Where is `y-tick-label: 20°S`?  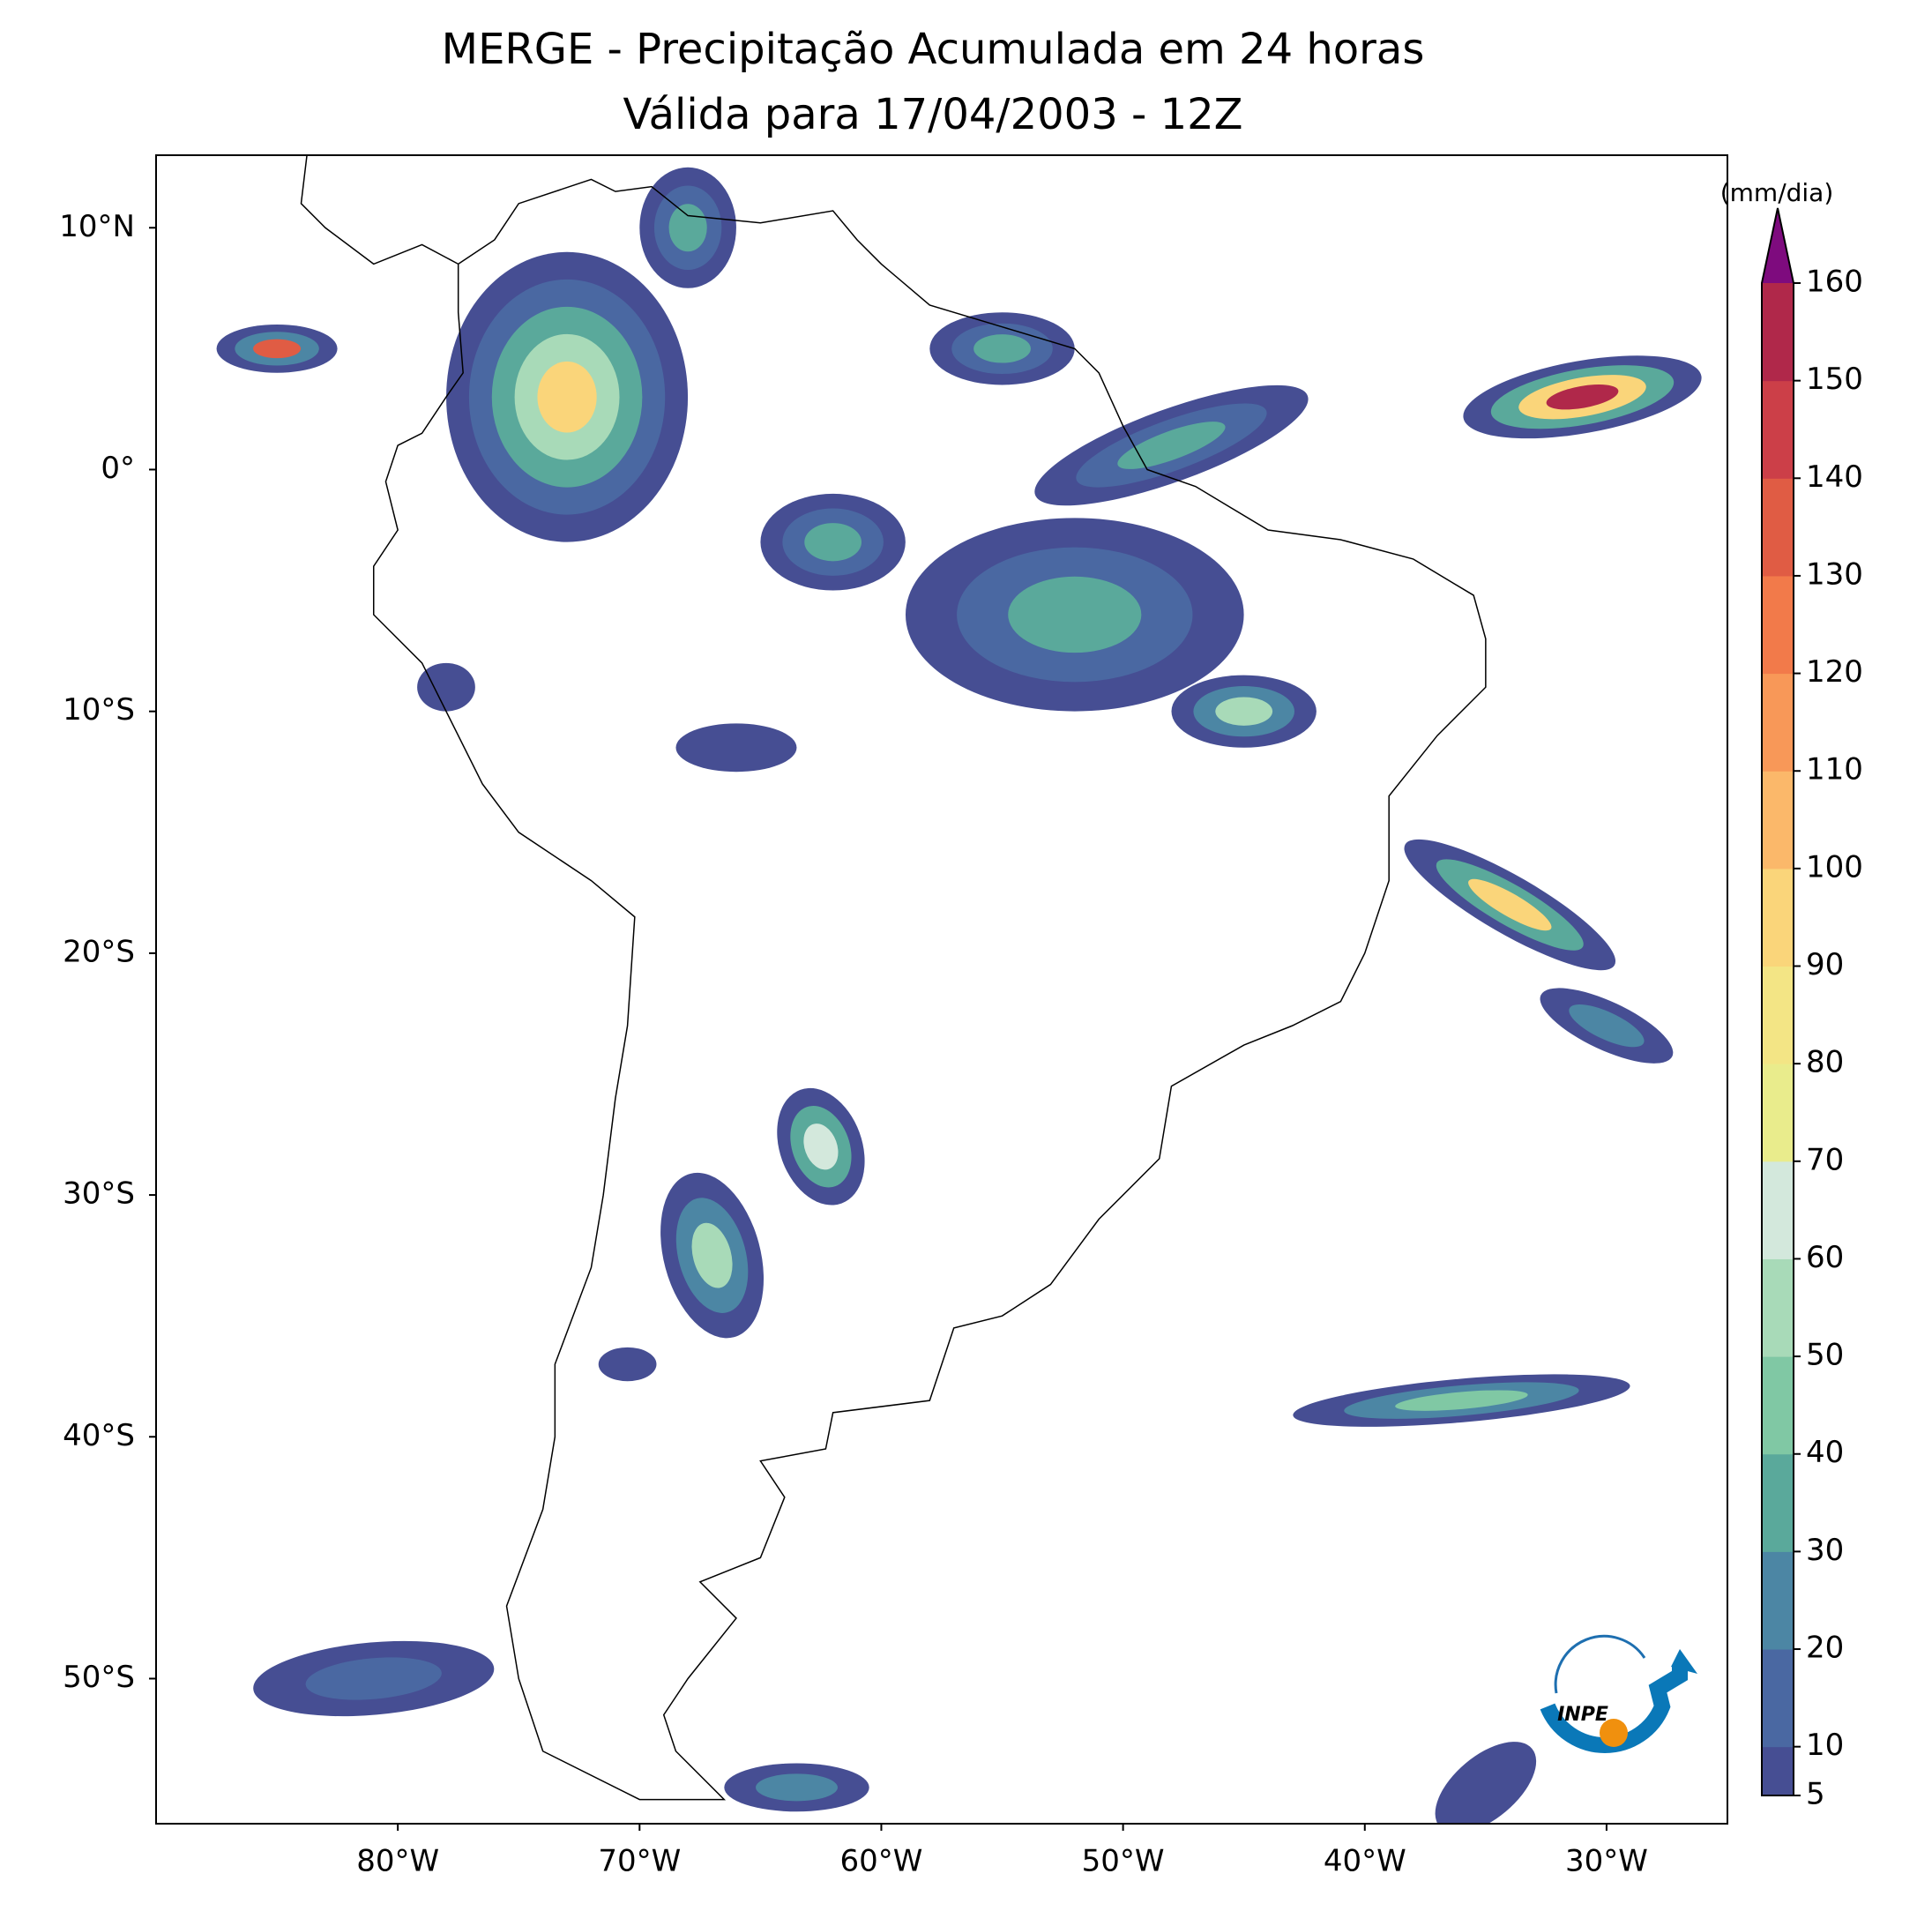
y-tick-label: 20°S is located at coordinates (99, 952).